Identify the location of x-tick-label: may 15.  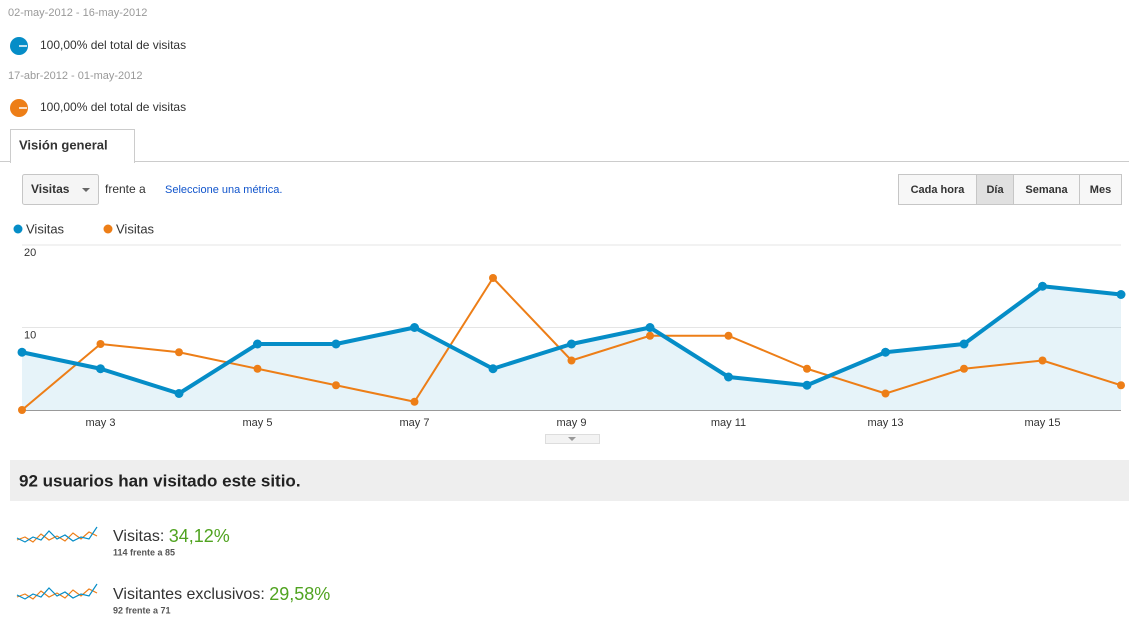
(1042, 423).